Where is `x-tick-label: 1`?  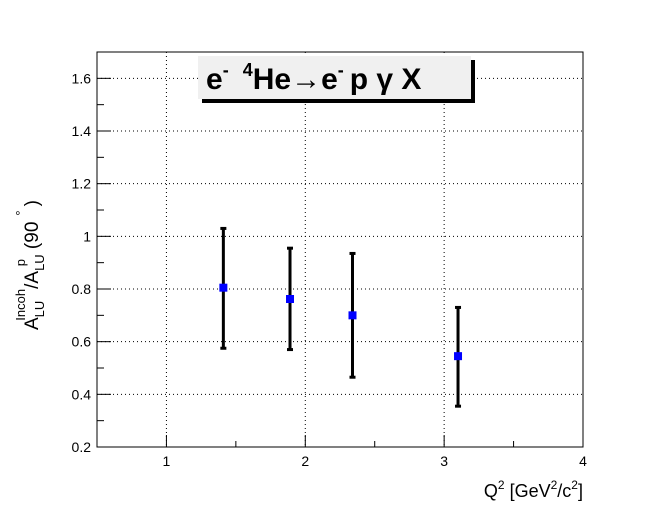 x-tick-label: 1 is located at coordinates (167, 461).